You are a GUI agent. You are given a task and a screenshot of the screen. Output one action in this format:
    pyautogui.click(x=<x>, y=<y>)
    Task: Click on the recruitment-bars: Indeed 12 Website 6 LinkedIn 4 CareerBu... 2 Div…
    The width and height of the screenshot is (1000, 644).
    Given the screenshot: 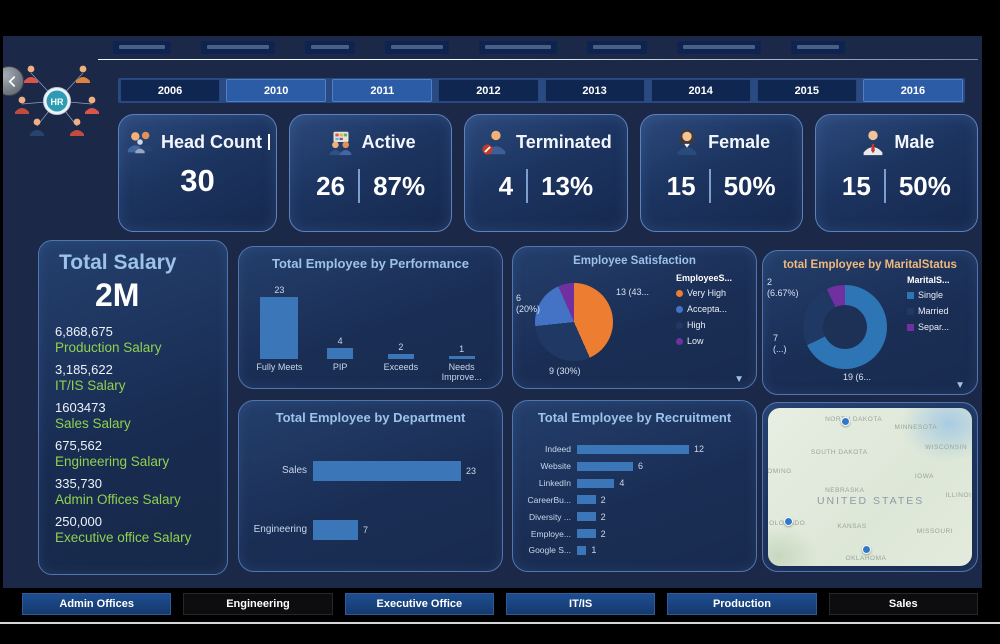 What is the action you would take?
    pyautogui.click(x=632, y=500)
    